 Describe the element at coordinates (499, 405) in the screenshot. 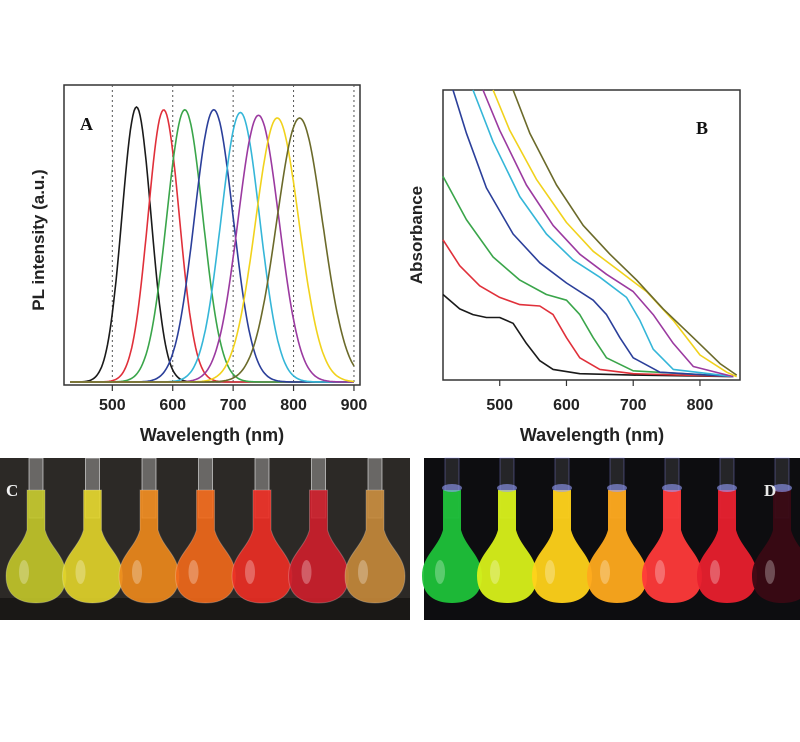

I see `panel-b-tick-label: 500` at that location.